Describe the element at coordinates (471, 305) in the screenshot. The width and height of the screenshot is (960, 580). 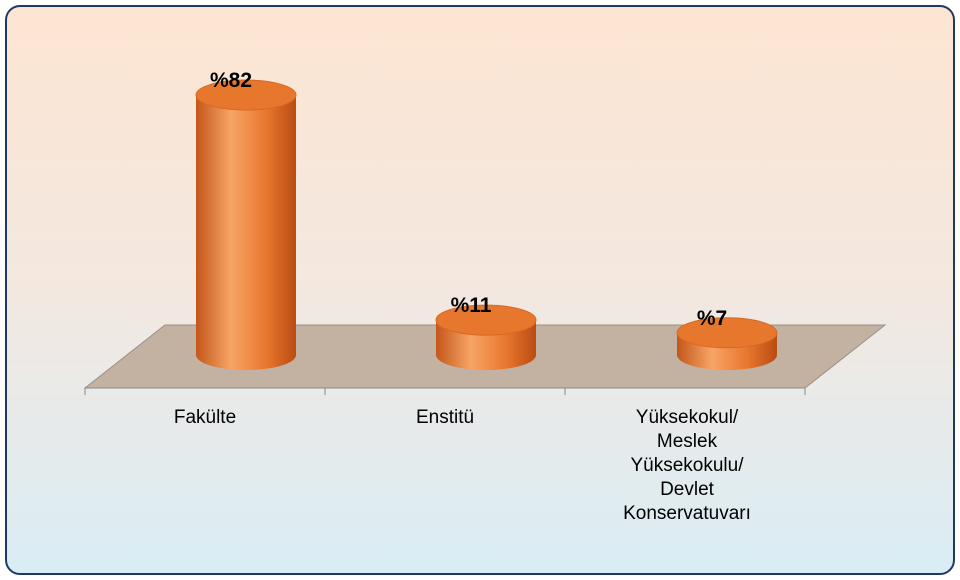
I see `value-label: %11` at that location.